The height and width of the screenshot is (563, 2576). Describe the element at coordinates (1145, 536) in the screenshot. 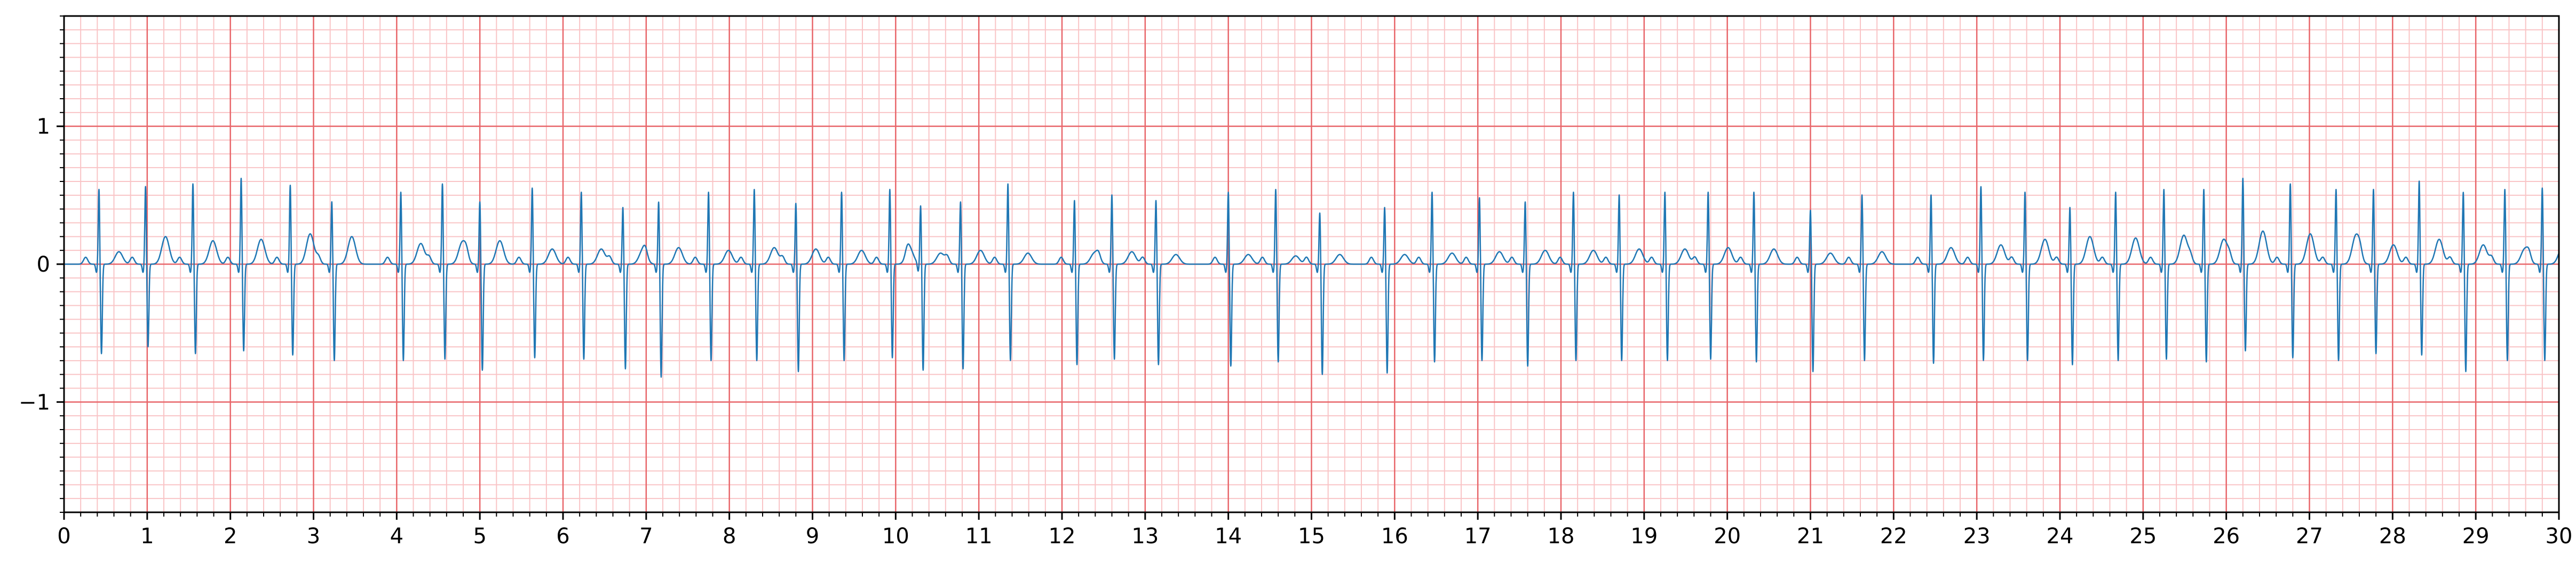

I see `x-tick-label: 13` at that location.